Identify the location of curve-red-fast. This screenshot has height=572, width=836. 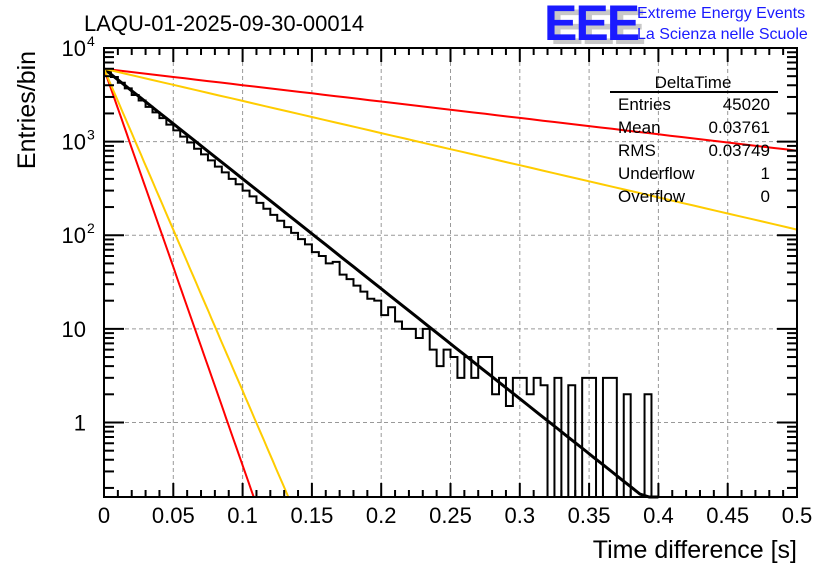
(179, 283).